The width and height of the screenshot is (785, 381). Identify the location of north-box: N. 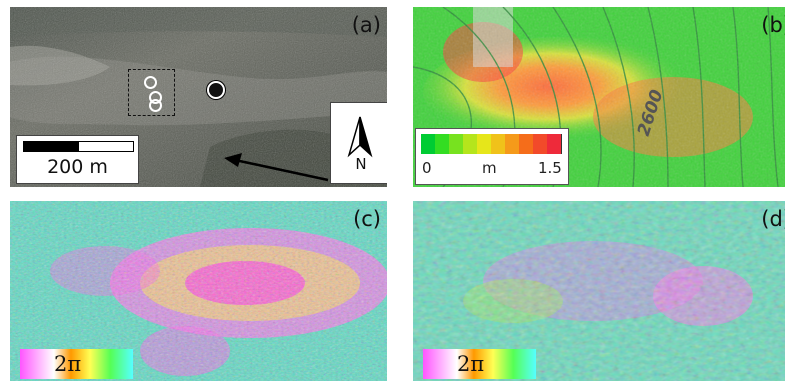
(358, 143).